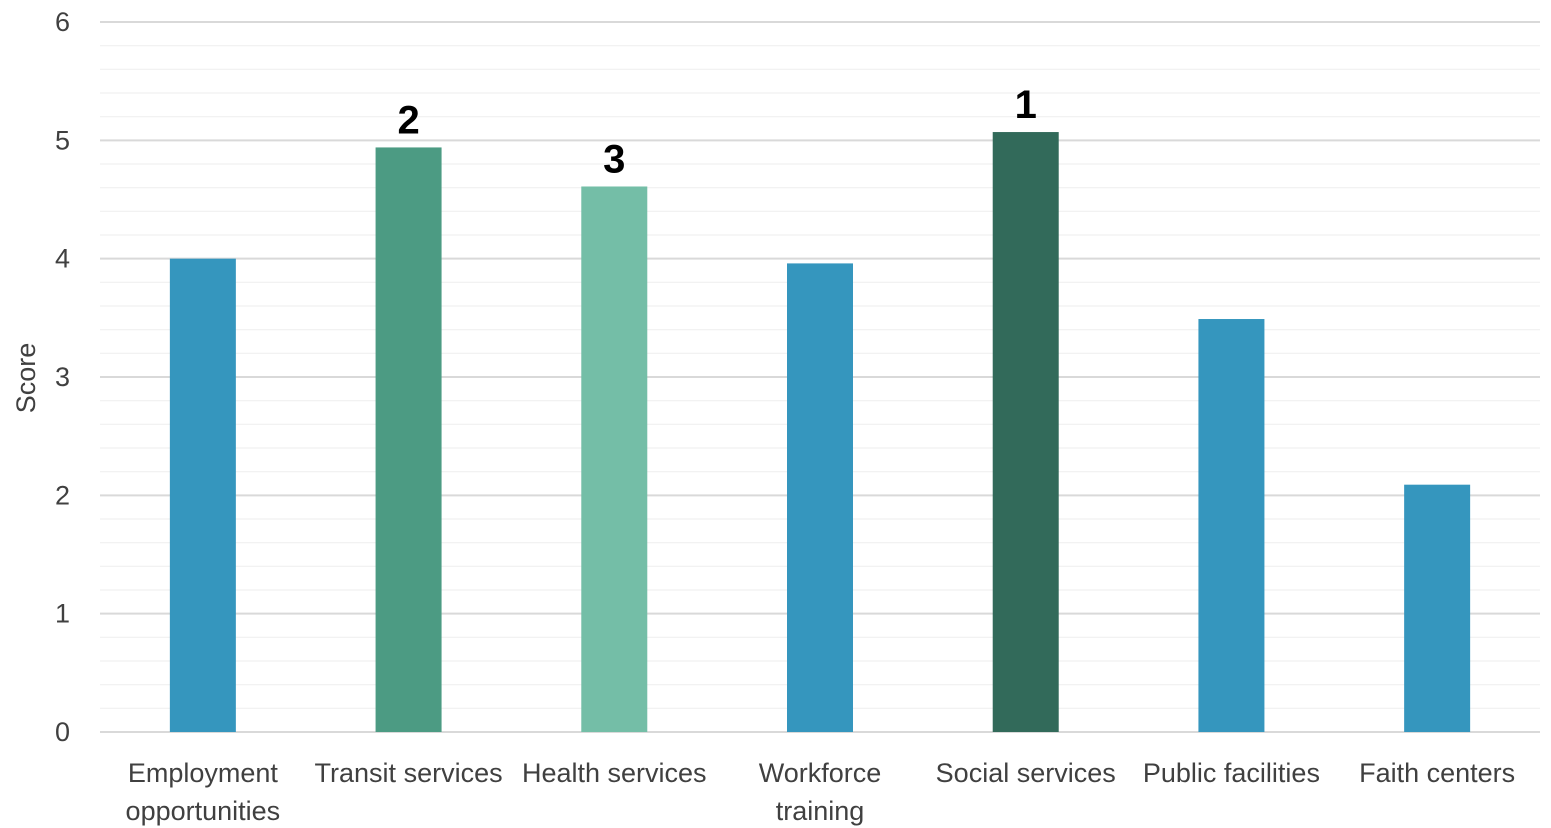 The height and width of the screenshot is (828, 1551). What do you see at coordinates (716, 132) in the screenshot?
I see `rank-labels: 2 3 1` at bounding box center [716, 132].